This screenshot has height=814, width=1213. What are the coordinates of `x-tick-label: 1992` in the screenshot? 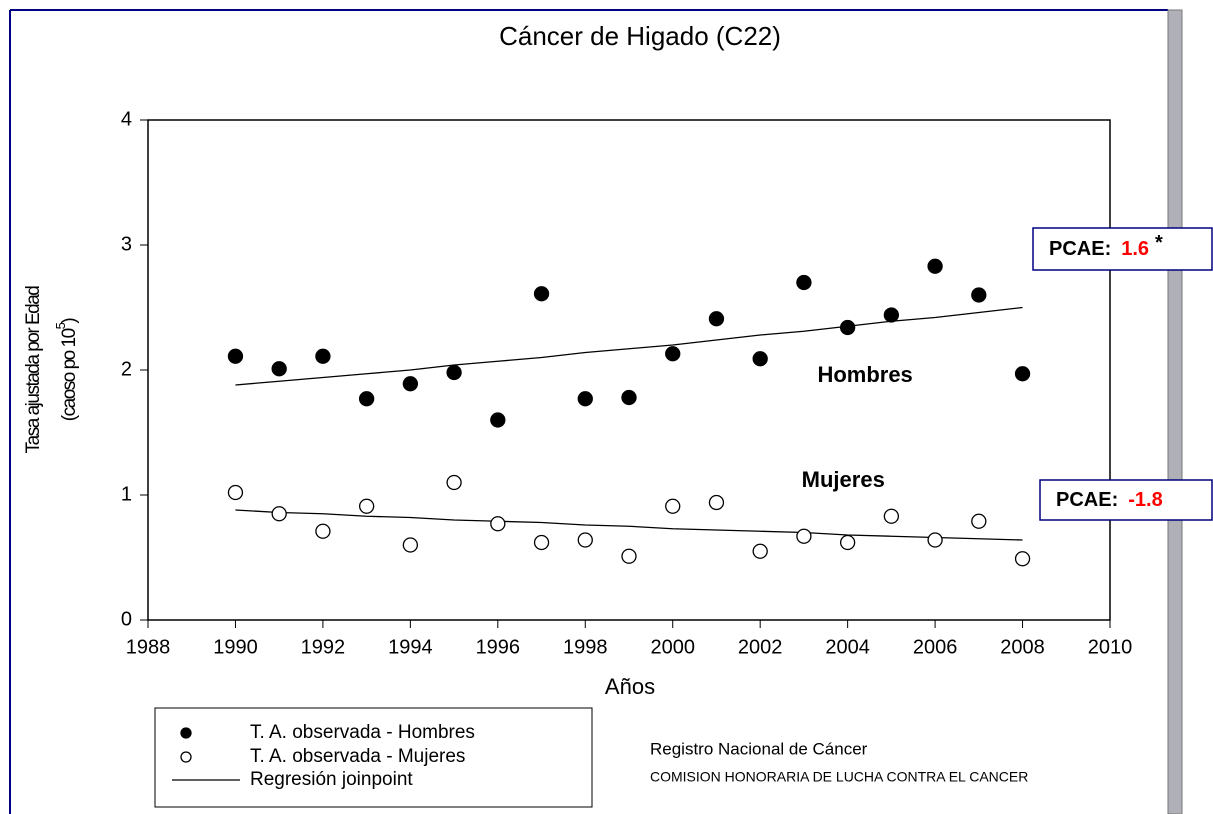 It's located at (323, 647).